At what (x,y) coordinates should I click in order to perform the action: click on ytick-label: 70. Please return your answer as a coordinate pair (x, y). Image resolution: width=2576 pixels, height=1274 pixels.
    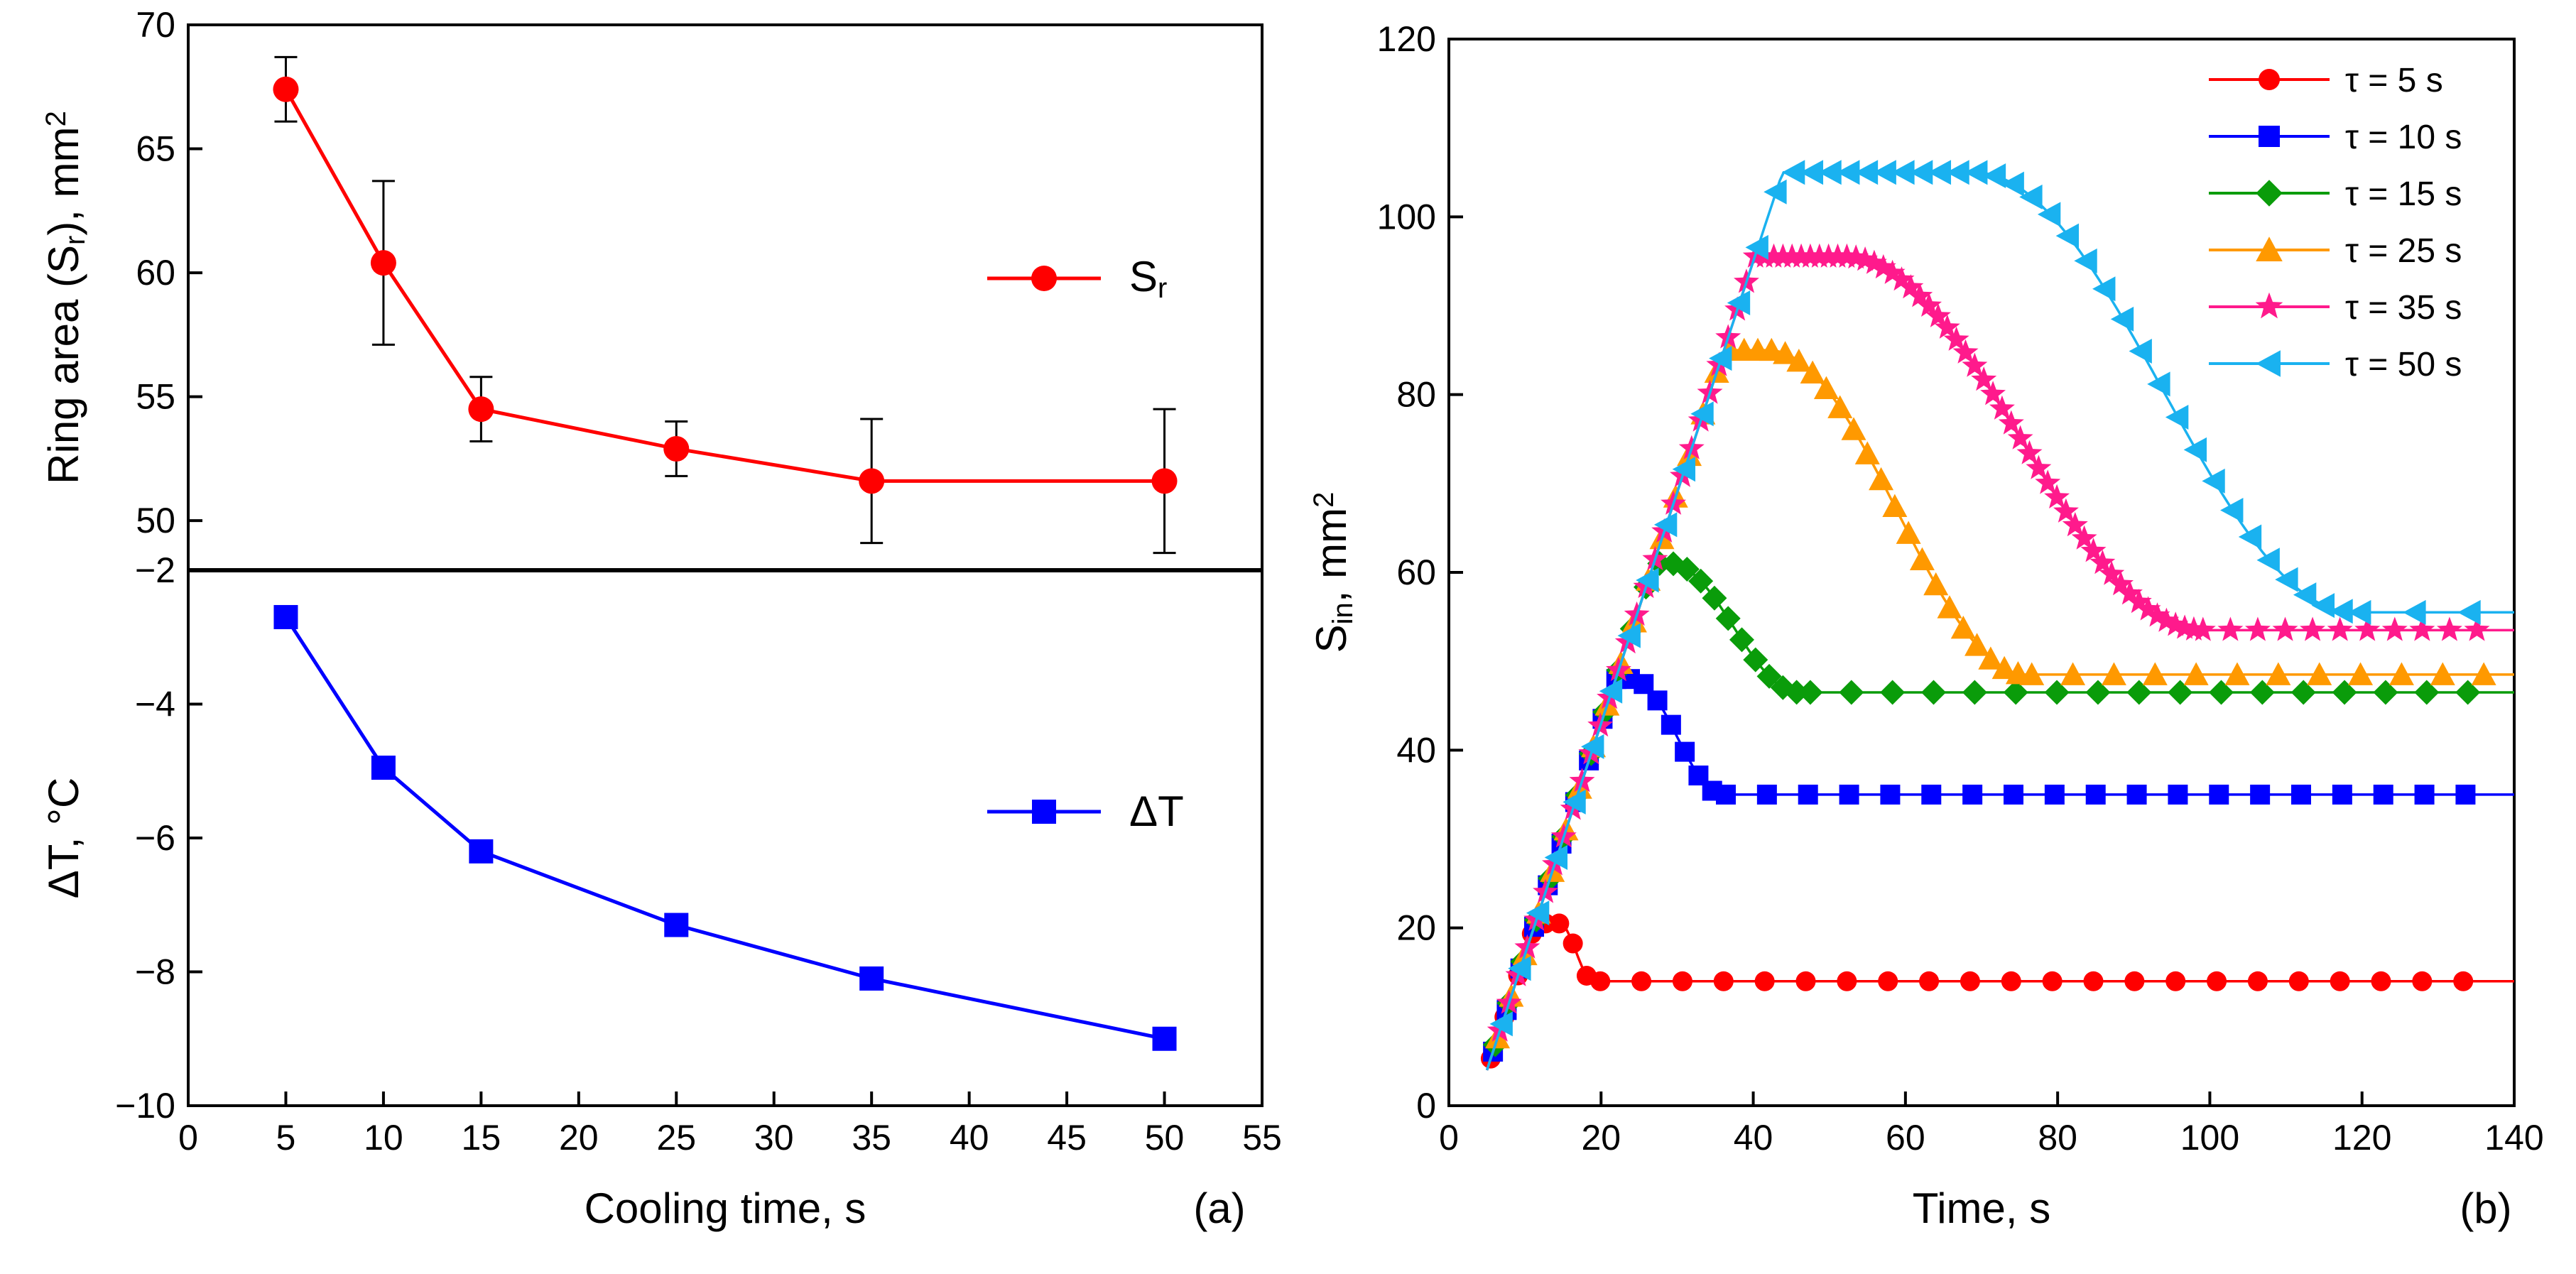
    Looking at the image, I should click on (156, 25).